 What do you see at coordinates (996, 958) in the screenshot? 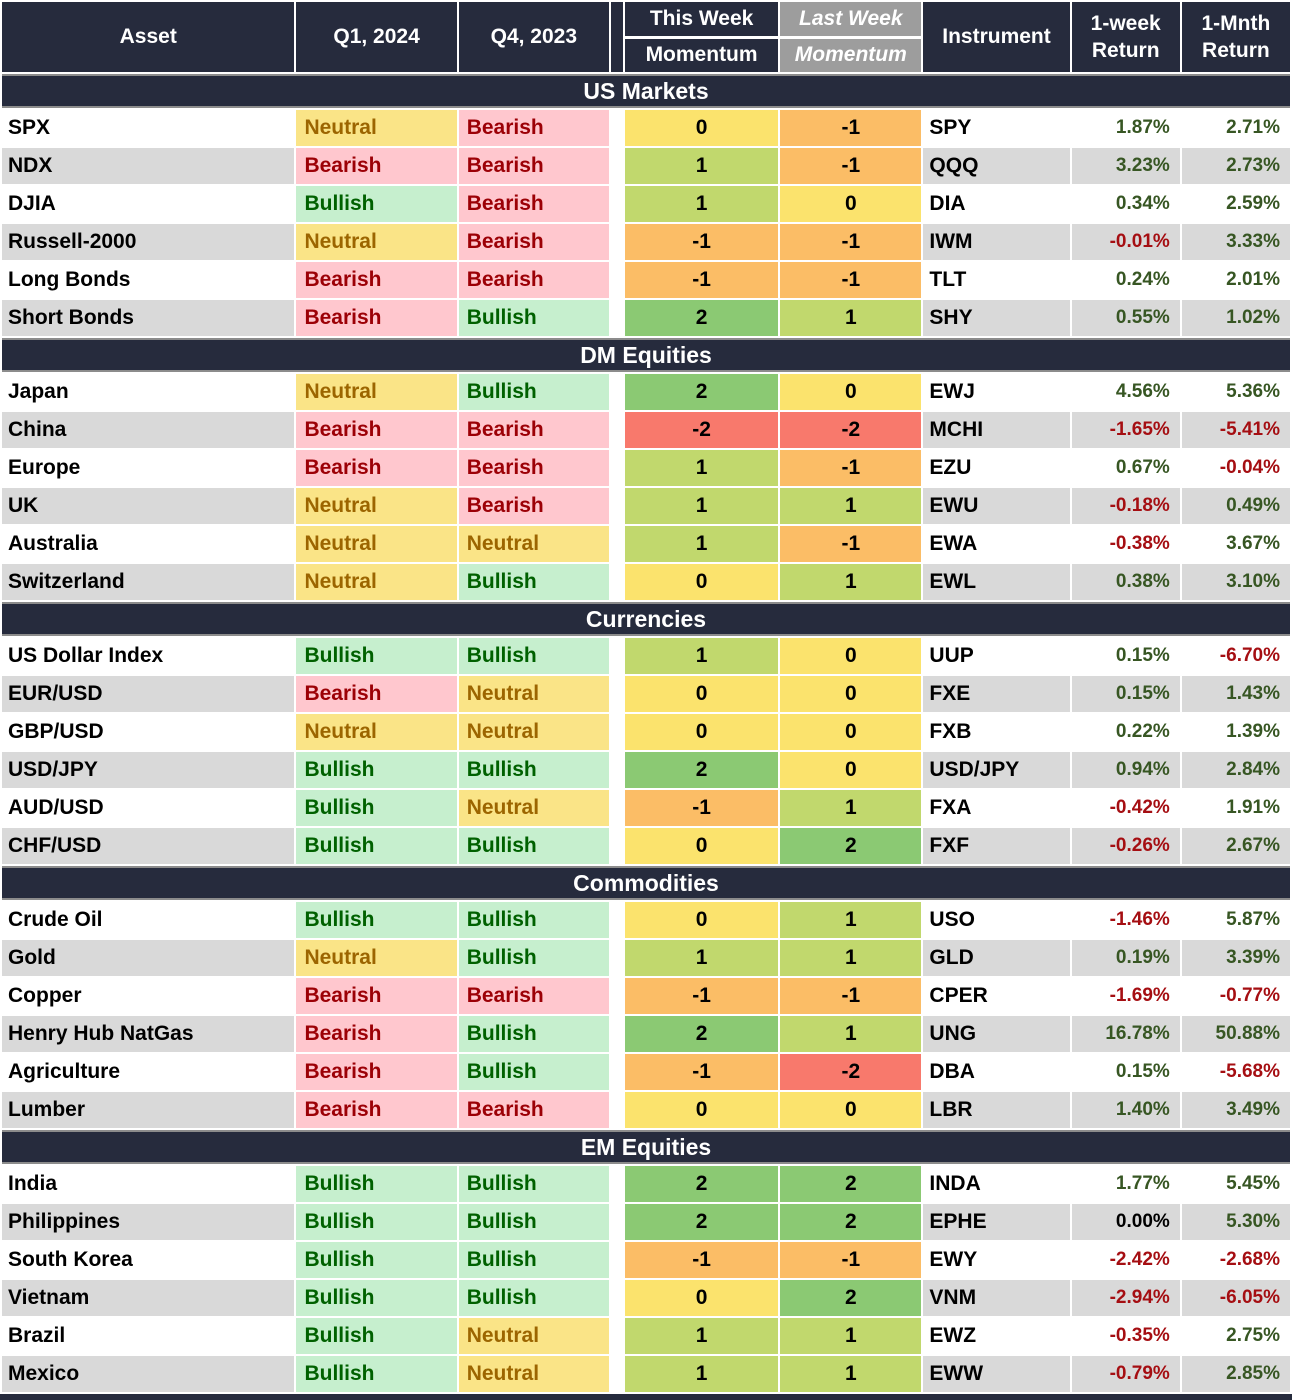
I see `instrument-cell: GLD` at bounding box center [996, 958].